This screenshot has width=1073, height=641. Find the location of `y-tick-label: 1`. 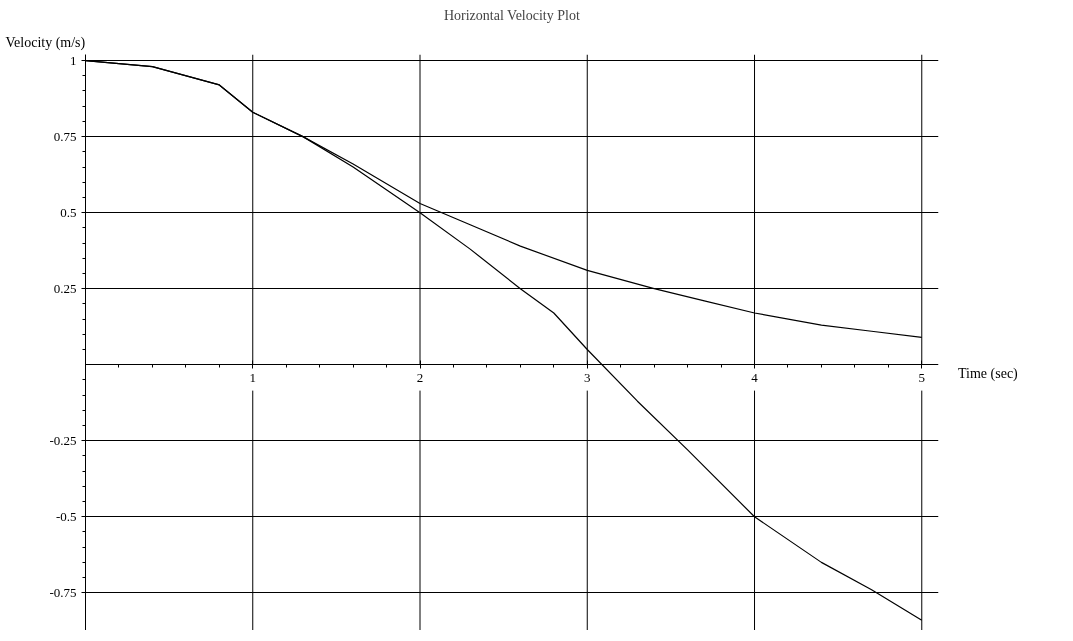

y-tick-label: 1 is located at coordinates (73, 60).